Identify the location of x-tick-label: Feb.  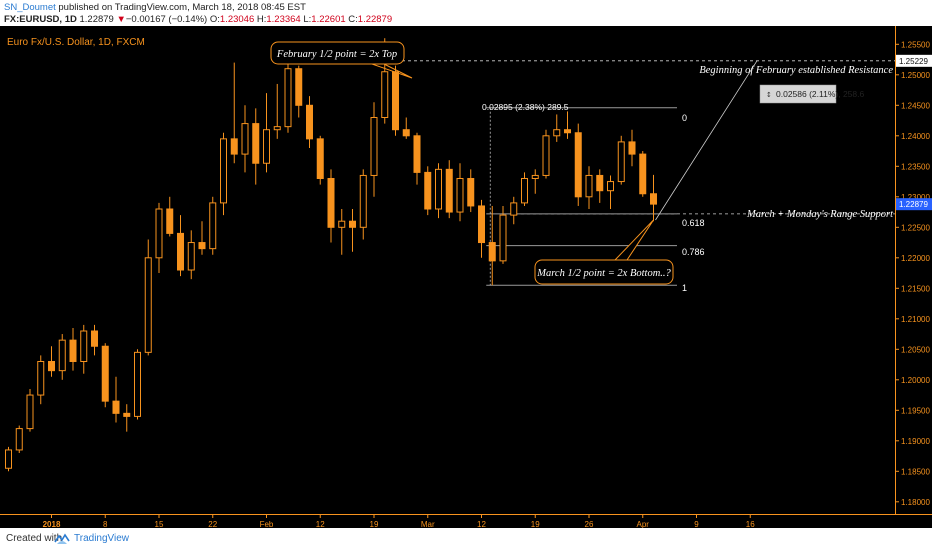
(267, 524).